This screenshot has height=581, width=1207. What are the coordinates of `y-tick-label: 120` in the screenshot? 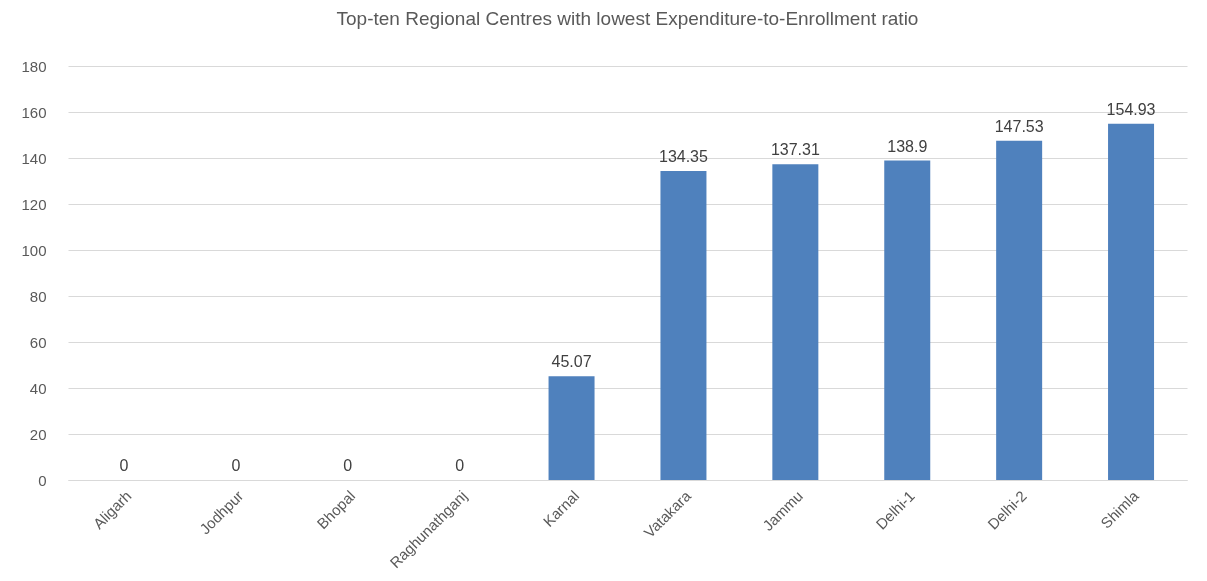 It's located at (34, 204).